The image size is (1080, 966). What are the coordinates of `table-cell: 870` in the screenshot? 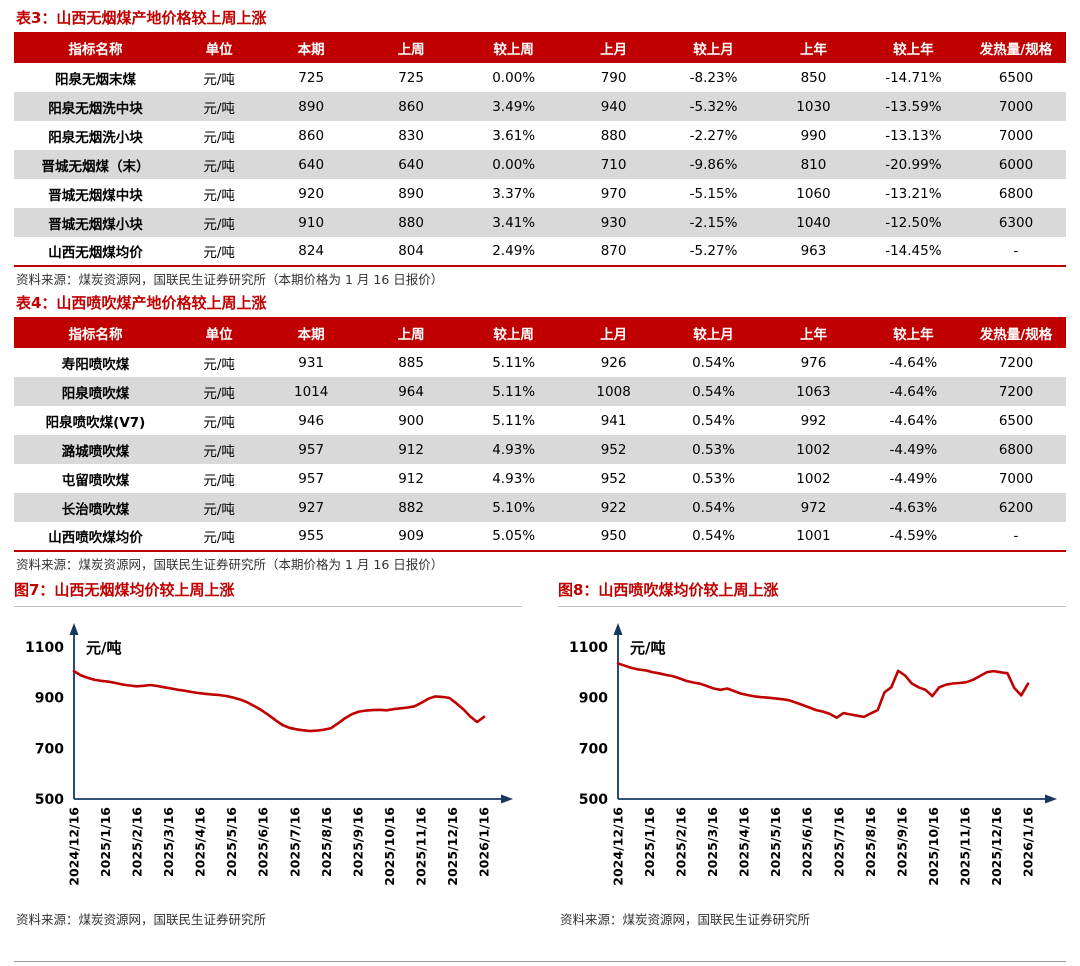 It's located at (613, 251).